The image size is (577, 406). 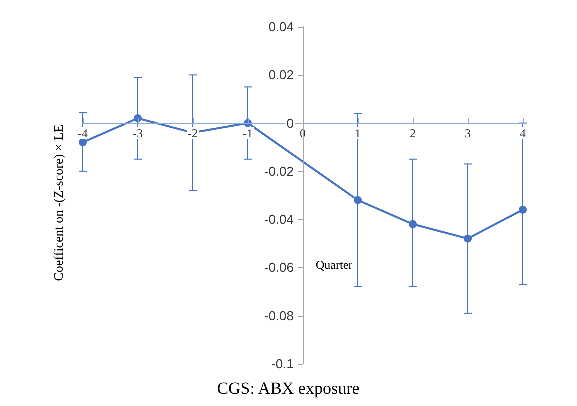 I want to click on y-tick-label: 0, so click(x=290, y=123).